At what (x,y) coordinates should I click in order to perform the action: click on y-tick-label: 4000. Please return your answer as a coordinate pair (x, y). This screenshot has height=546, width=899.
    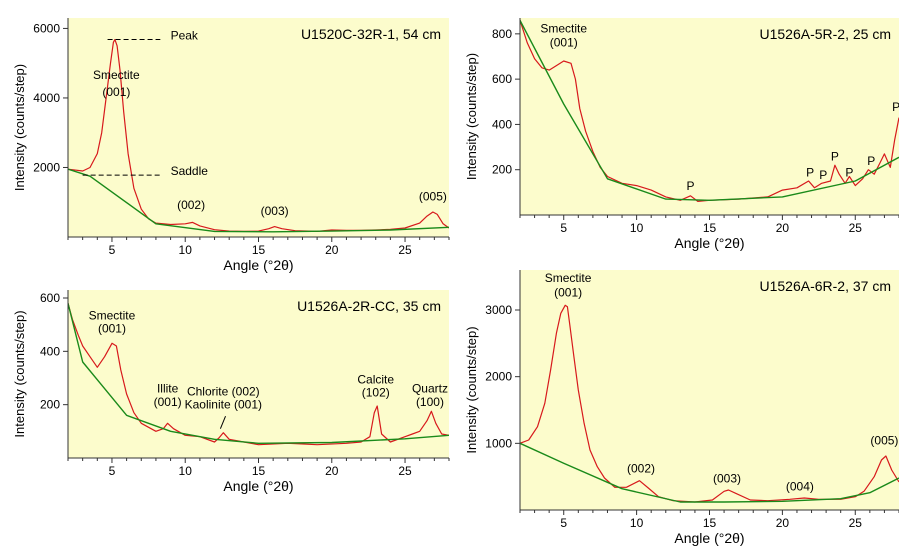
    Looking at the image, I should click on (46, 98).